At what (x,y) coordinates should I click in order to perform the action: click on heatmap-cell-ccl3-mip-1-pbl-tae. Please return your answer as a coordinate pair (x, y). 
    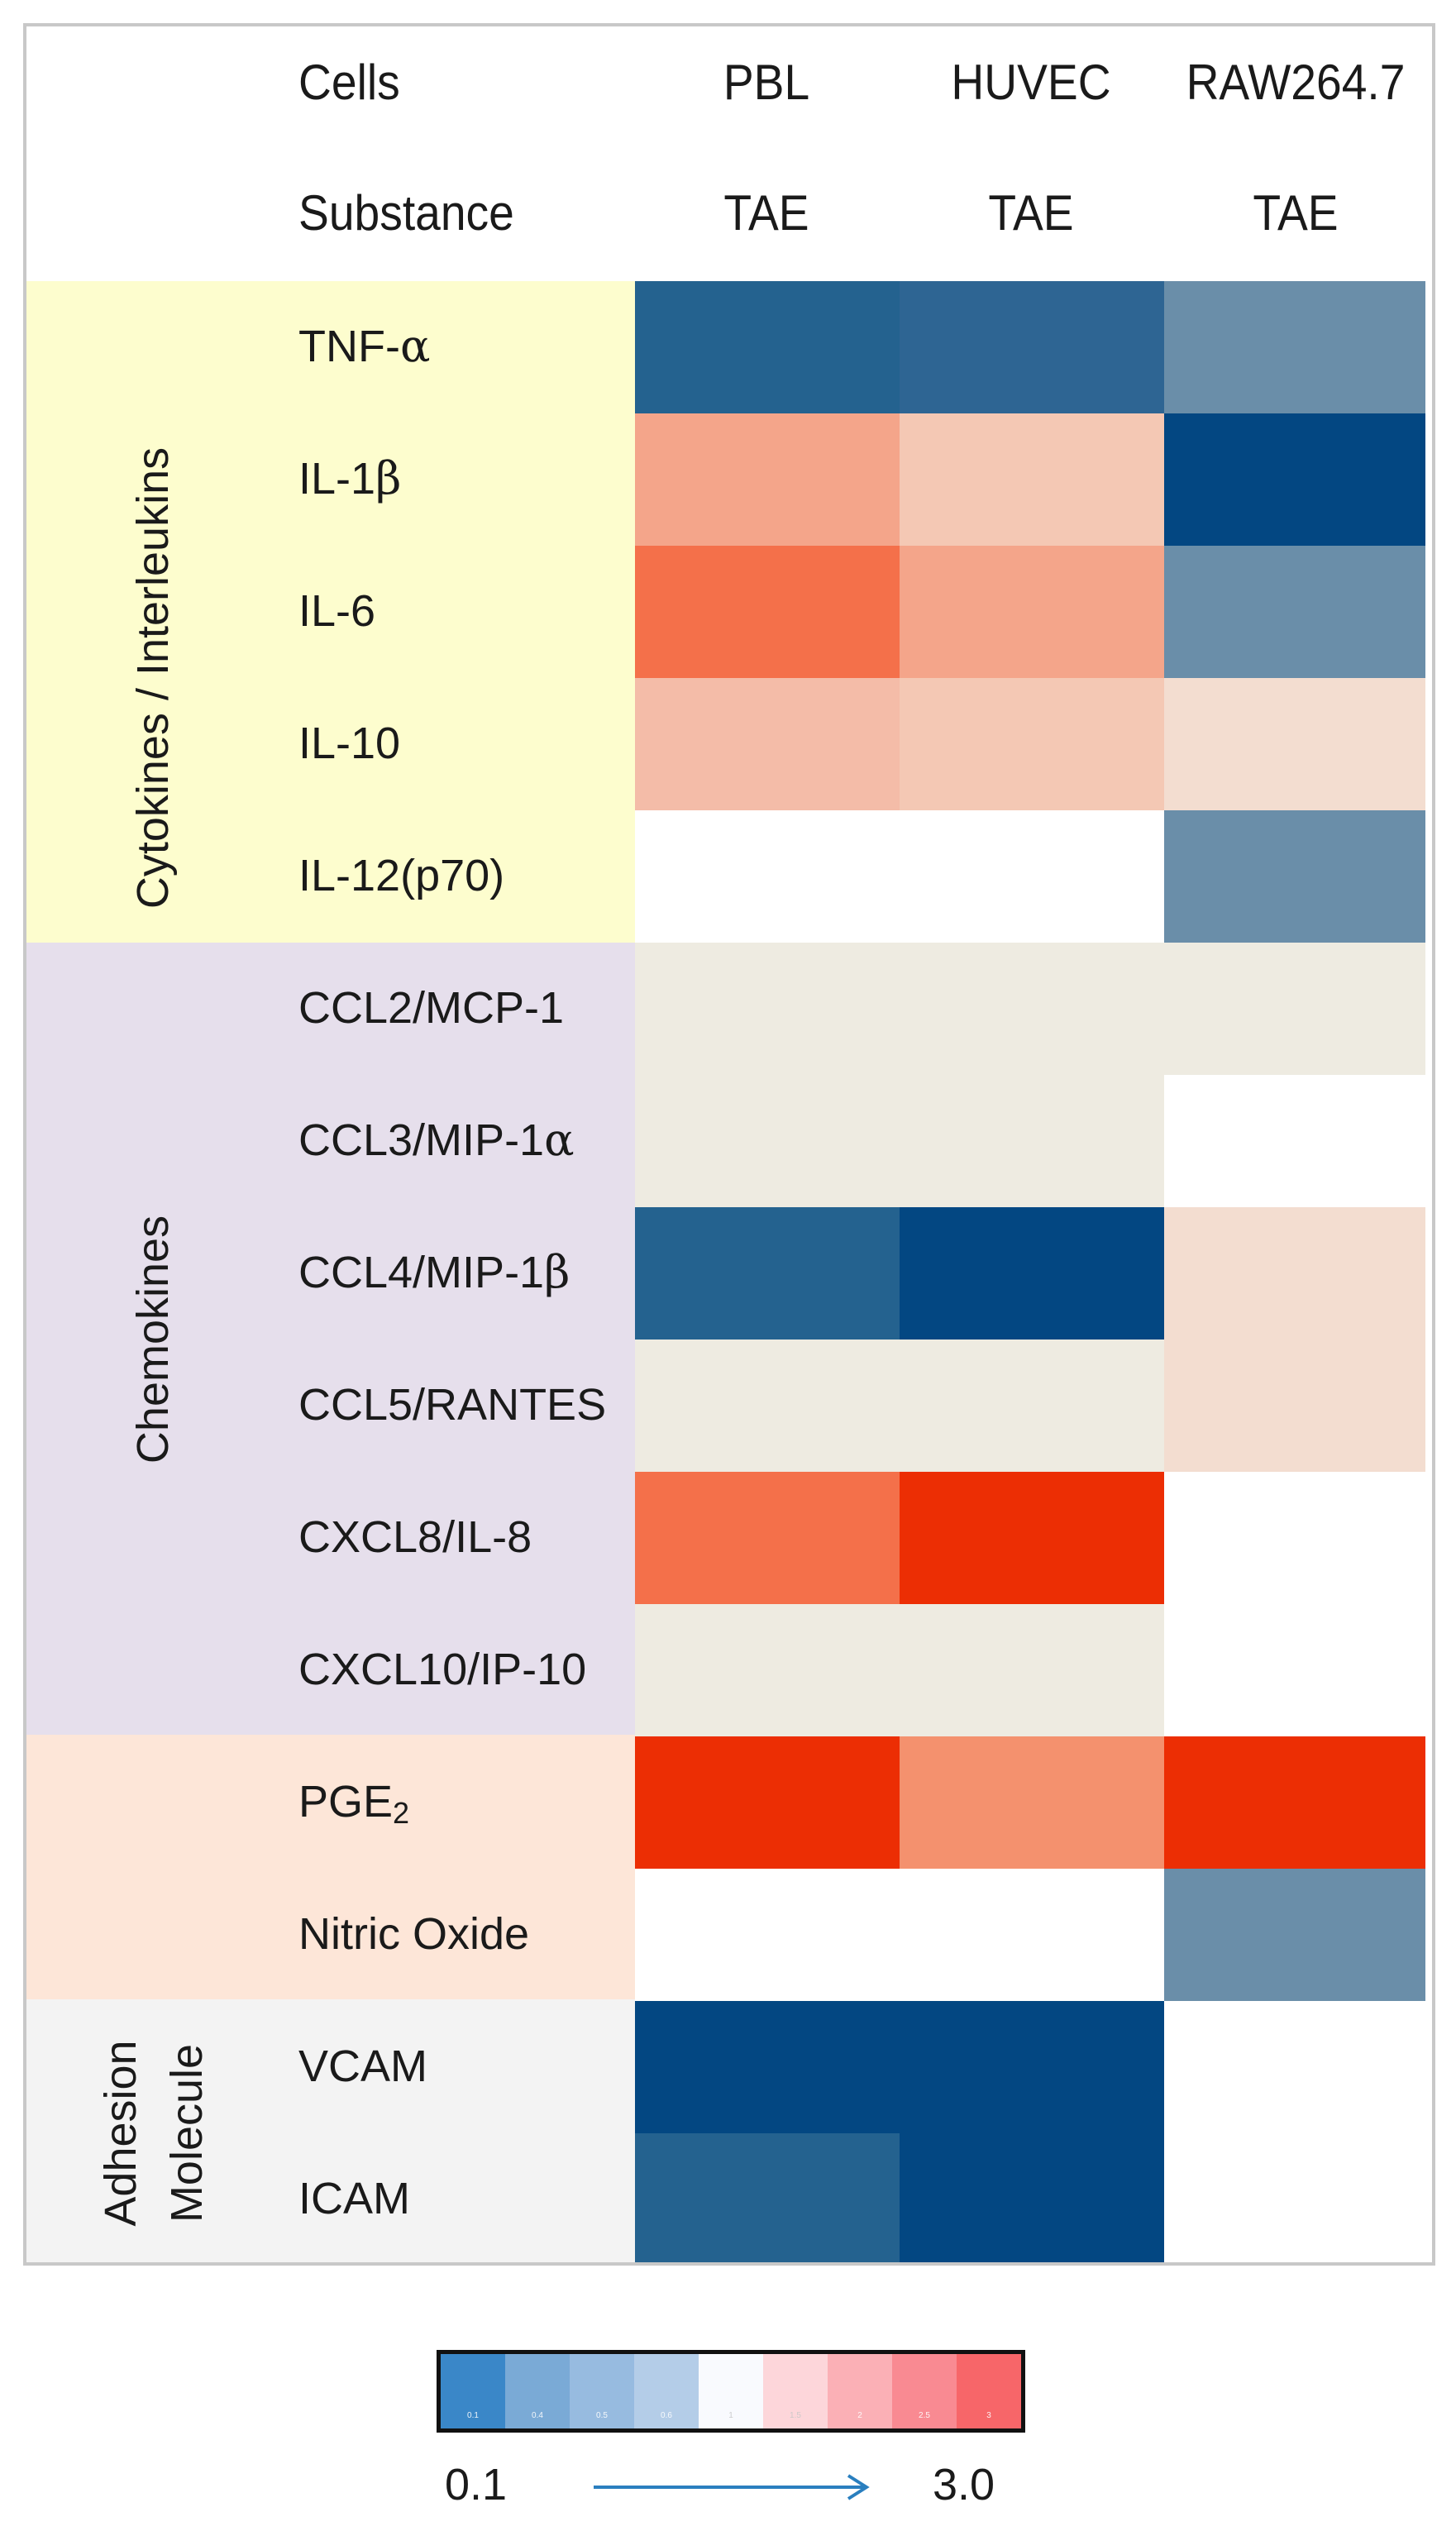
    Looking at the image, I should click on (767, 1141).